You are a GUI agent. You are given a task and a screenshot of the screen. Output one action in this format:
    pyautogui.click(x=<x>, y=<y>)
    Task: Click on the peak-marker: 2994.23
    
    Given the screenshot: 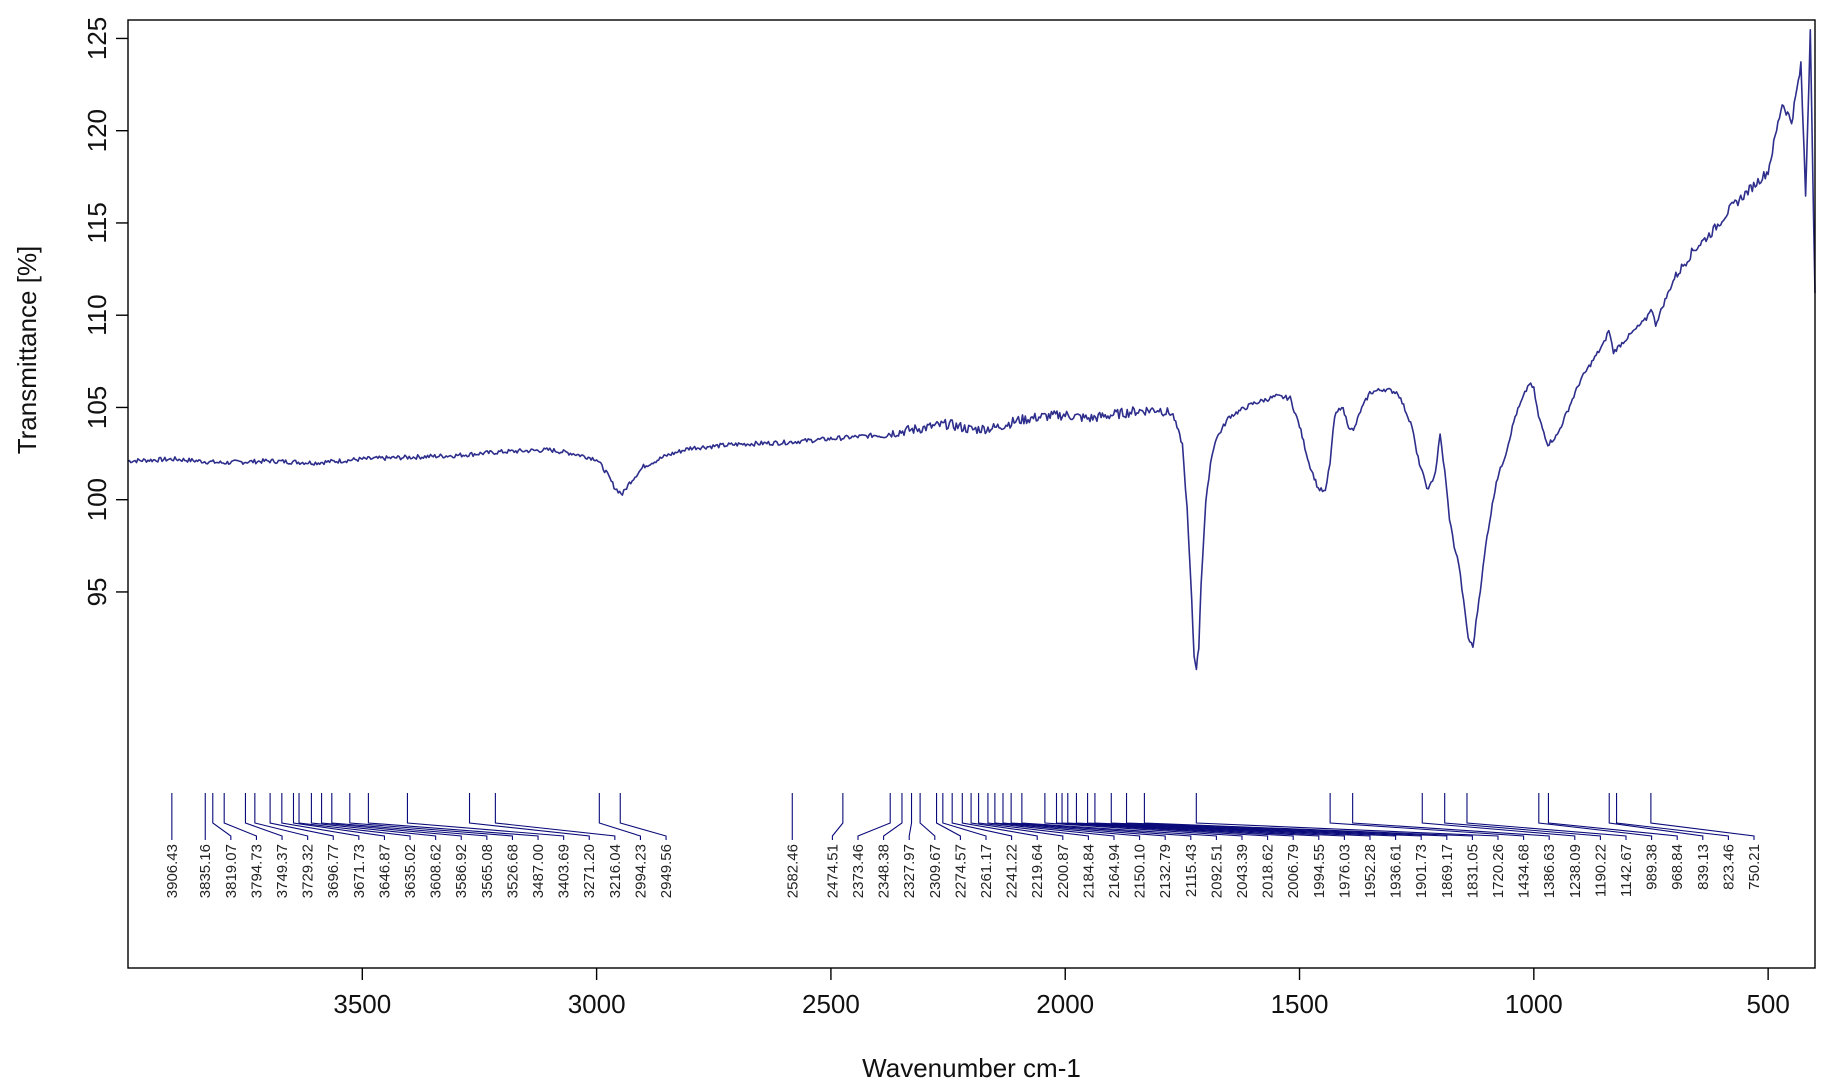 What is the action you would take?
    pyautogui.click(x=623, y=845)
    